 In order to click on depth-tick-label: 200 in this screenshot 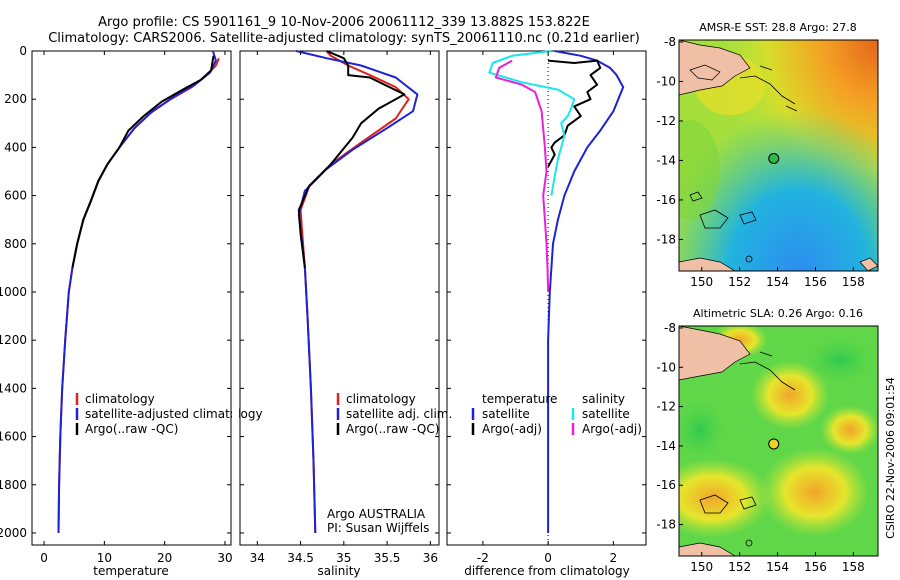, I will do `click(15, 99)`.